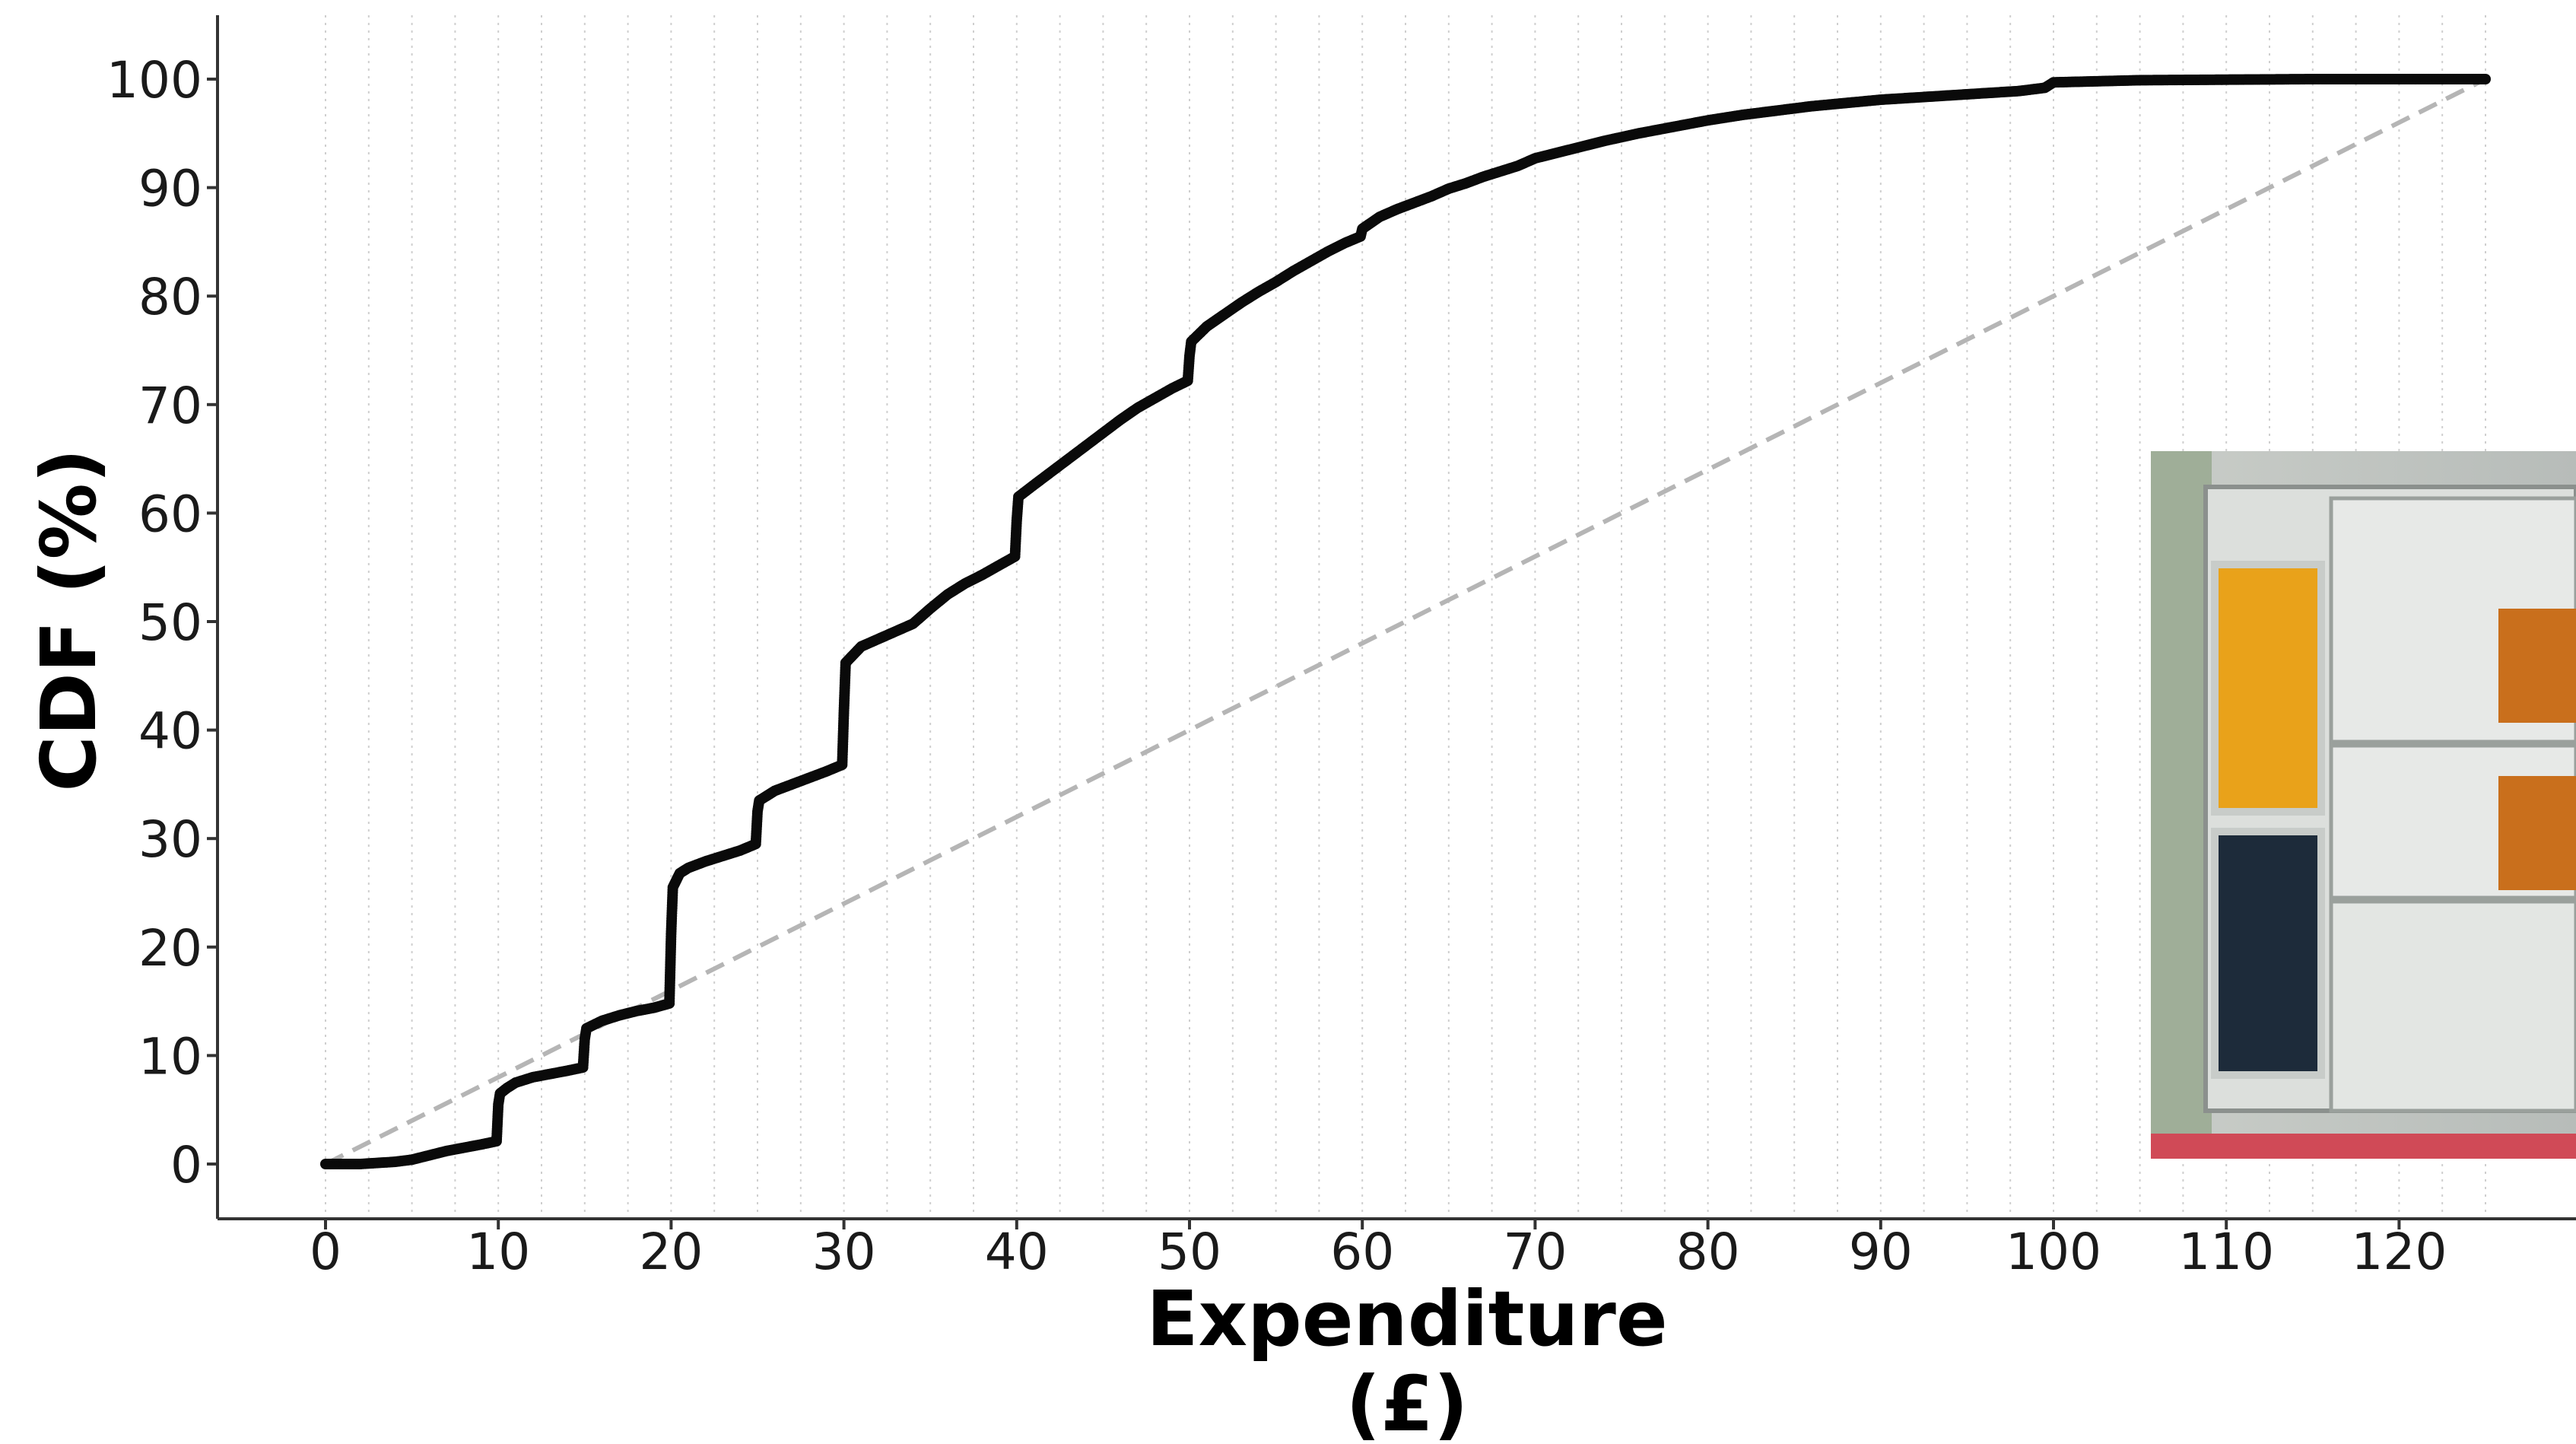  What do you see at coordinates (325, 1252) in the screenshot?
I see `x-tick-label: 0` at bounding box center [325, 1252].